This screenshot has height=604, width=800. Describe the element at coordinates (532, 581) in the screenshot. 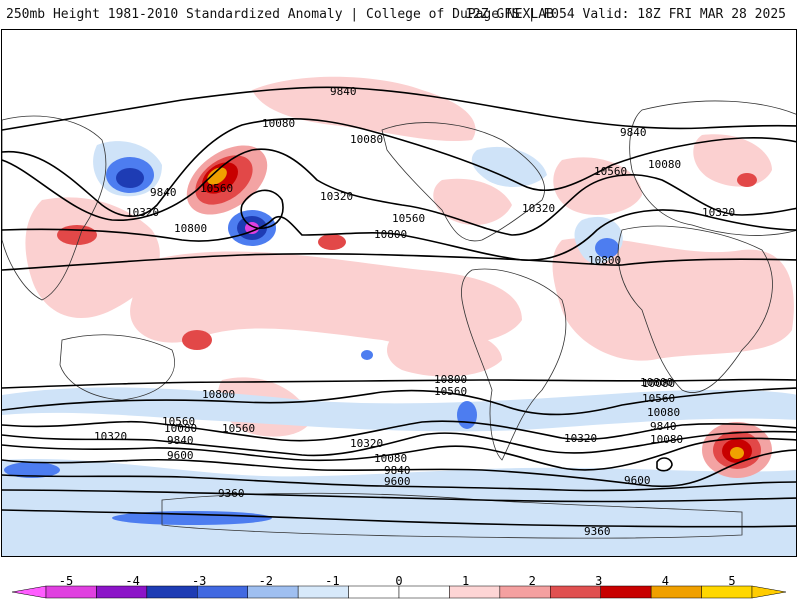

I see `colorbar-tick-label: 2` at that location.